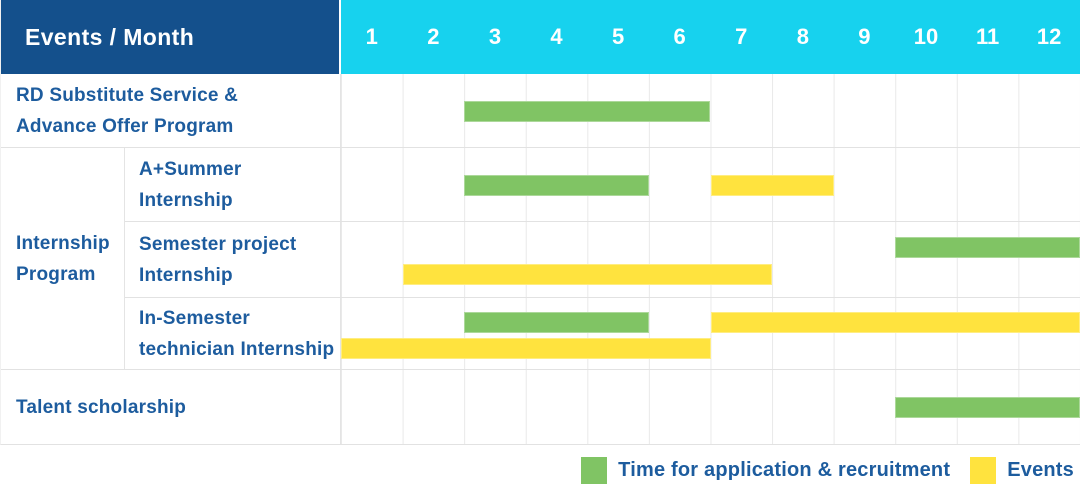 The image size is (1080, 494). I want to click on row-label-semester-project: Semester project Internship, so click(233, 259).